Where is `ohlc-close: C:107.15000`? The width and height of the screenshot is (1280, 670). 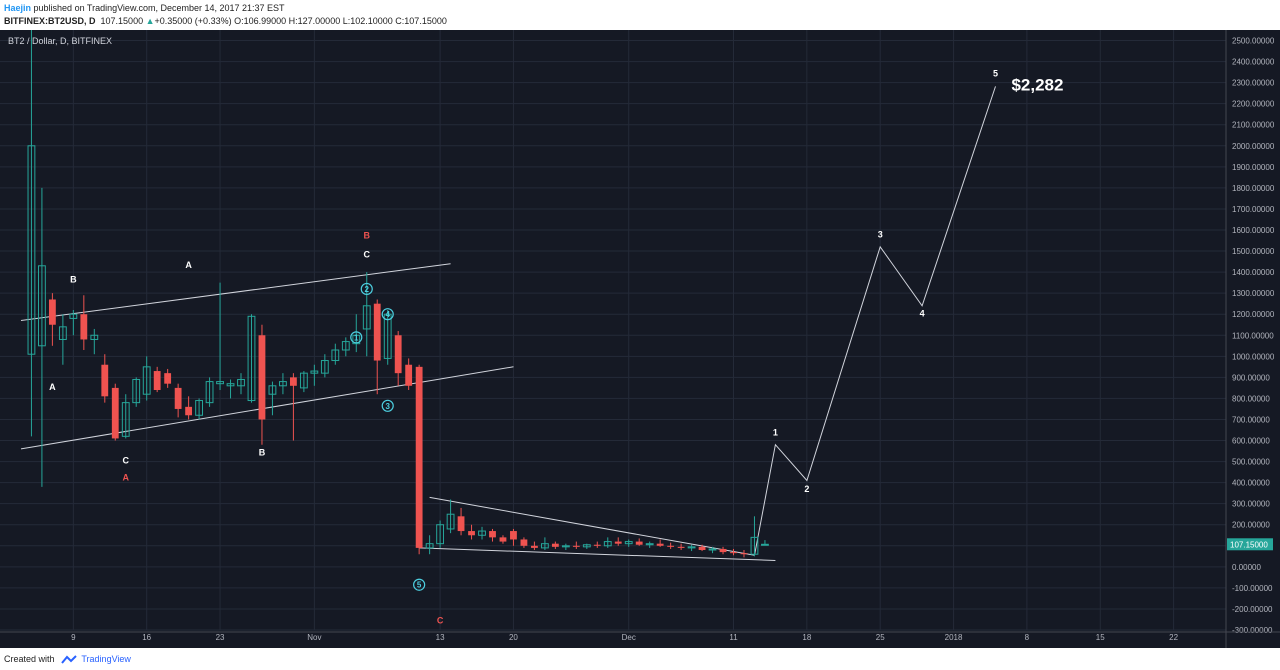
ohlc-close: C:107.15000 is located at coordinates (421, 21).